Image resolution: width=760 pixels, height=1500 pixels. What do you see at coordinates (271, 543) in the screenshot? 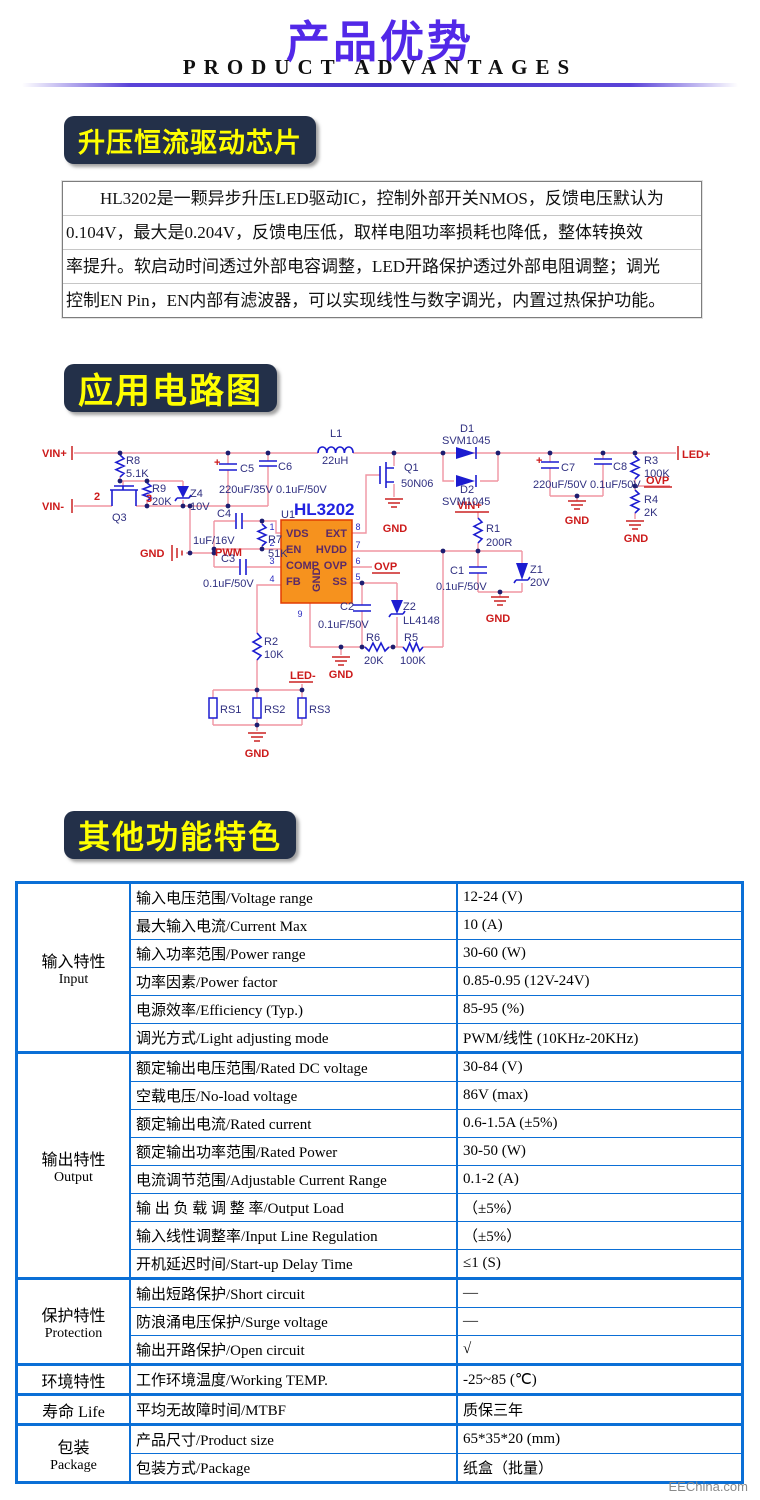
I see `pinnum-label: 2` at bounding box center [271, 543].